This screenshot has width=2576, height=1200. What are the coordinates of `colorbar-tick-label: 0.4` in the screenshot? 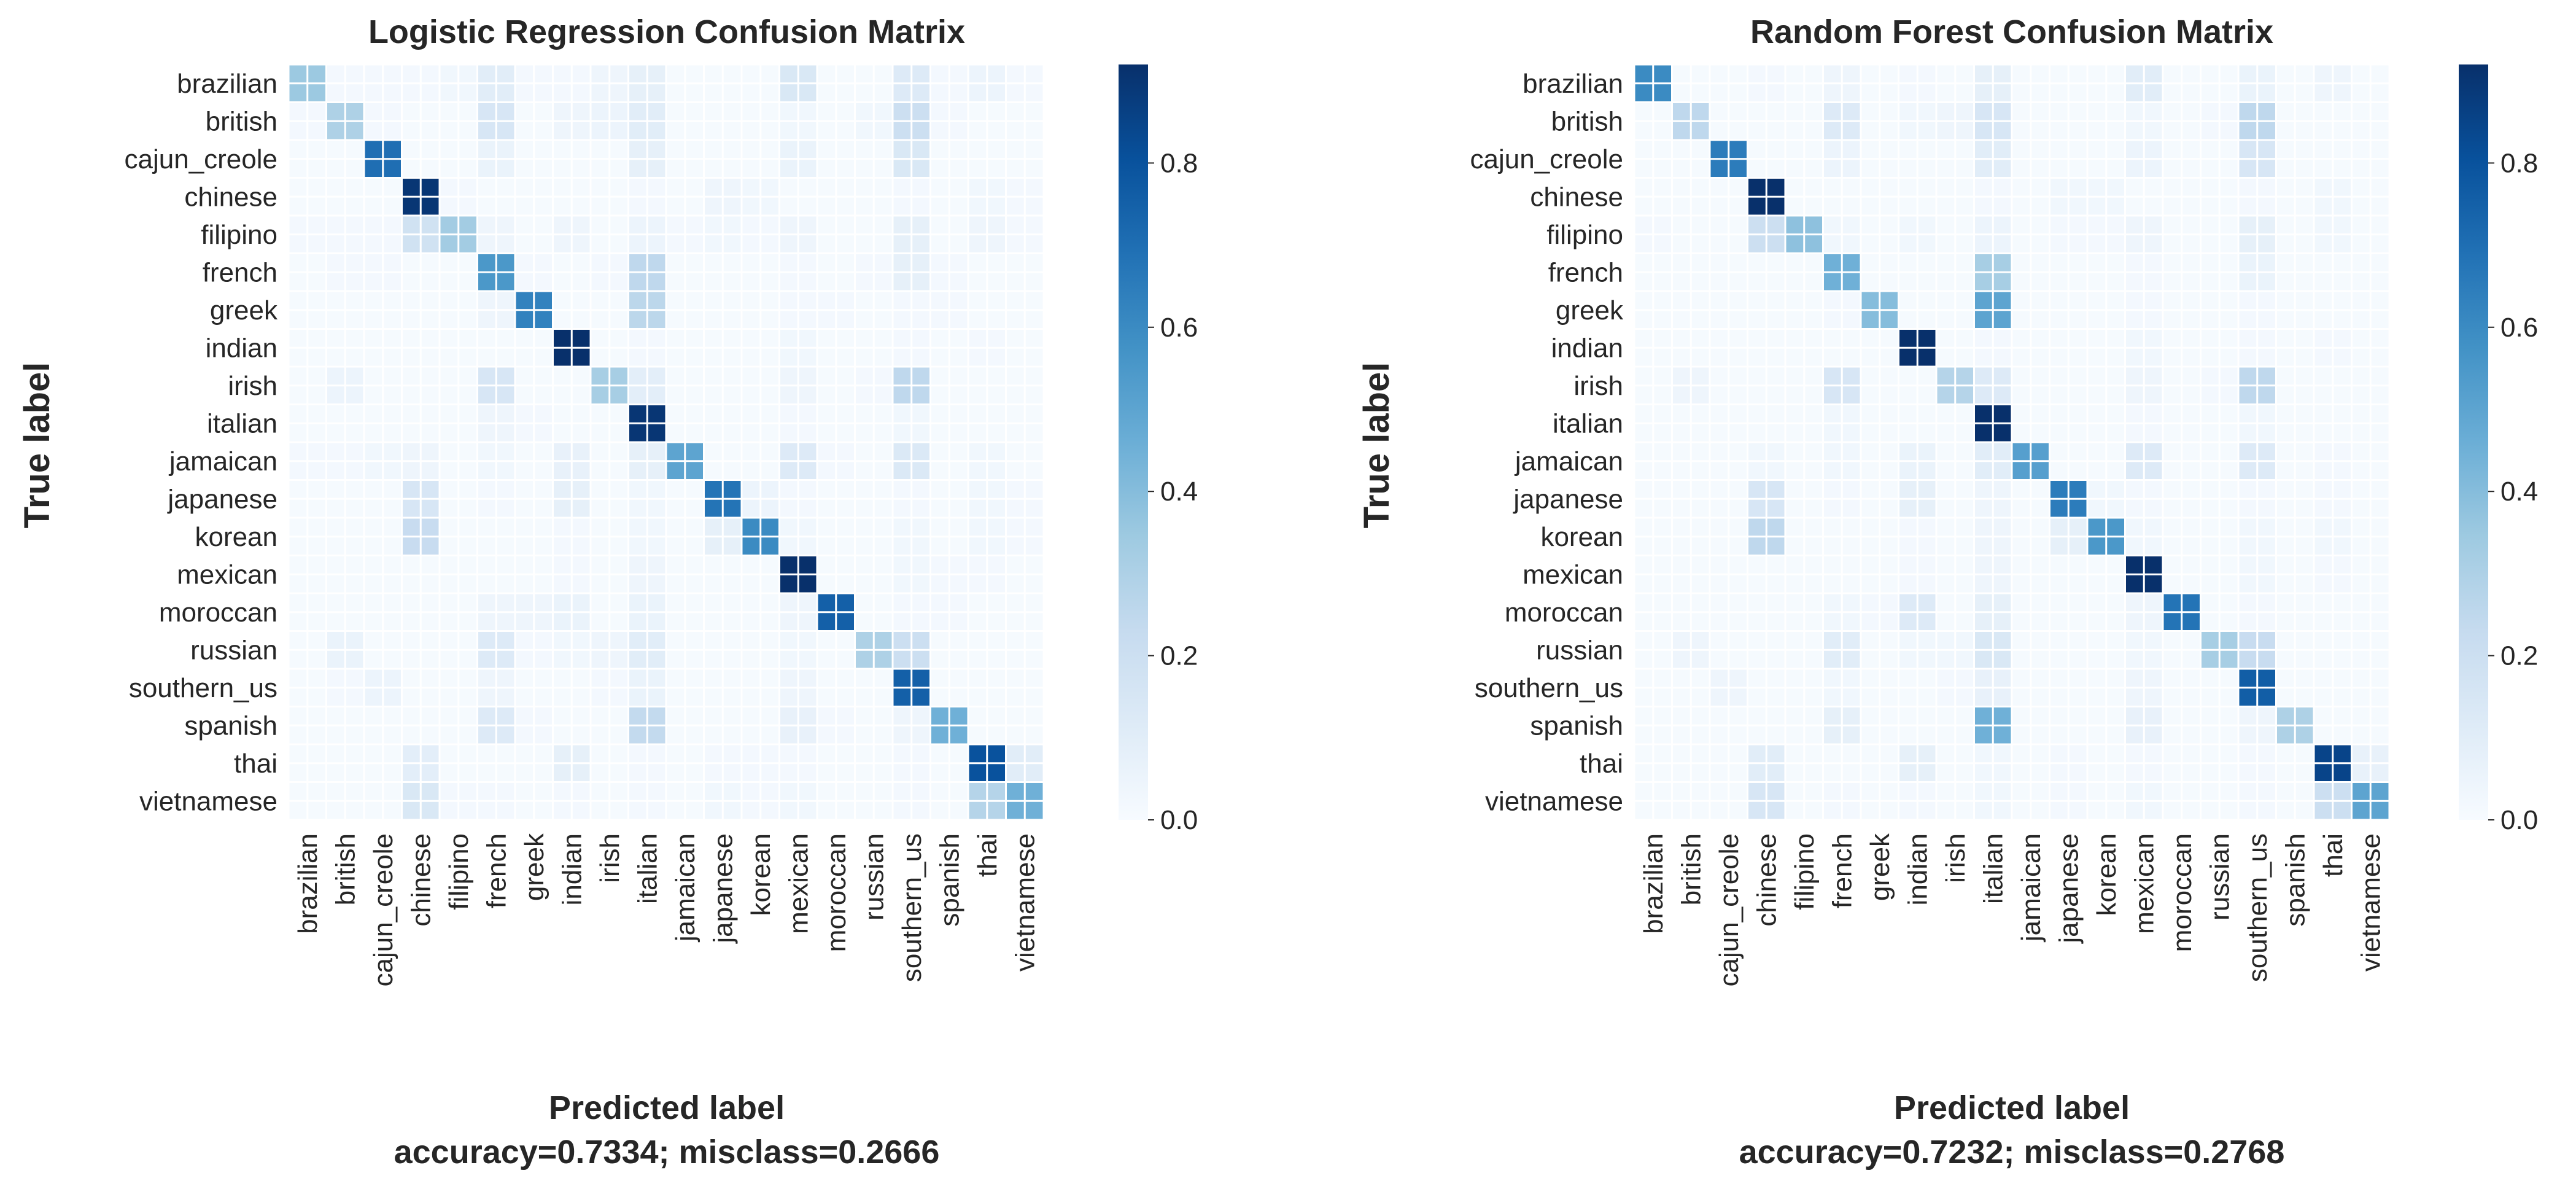 It's located at (1179, 492).